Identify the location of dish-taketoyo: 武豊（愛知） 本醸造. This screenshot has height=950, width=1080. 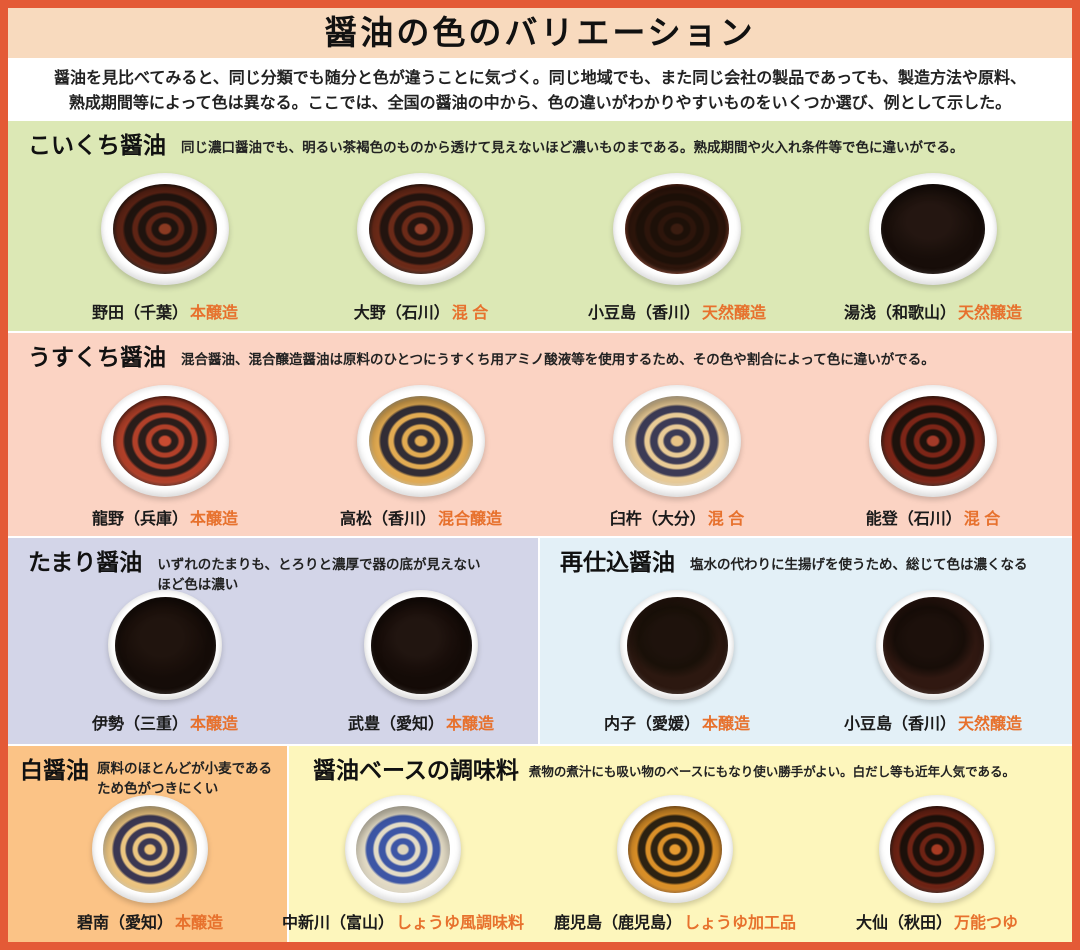
(421, 662).